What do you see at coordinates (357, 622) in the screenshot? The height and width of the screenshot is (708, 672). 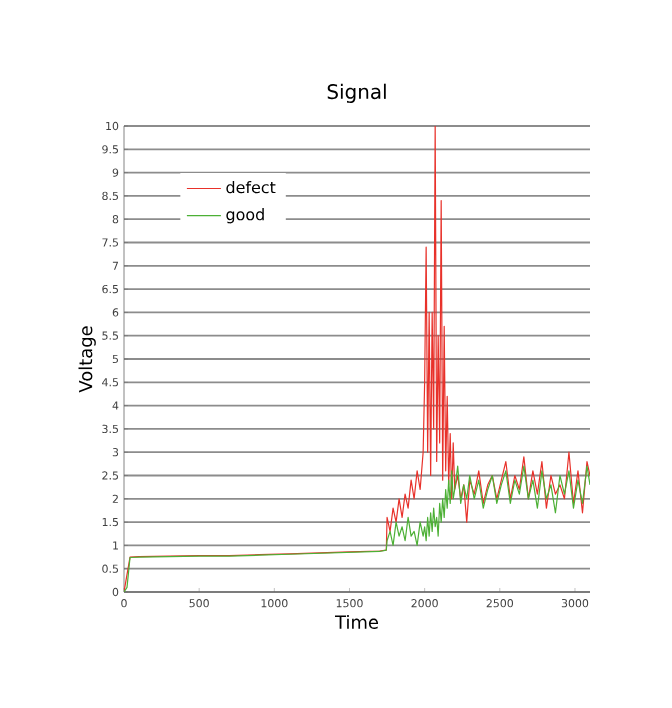 I see `x-axis-title: Time` at bounding box center [357, 622].